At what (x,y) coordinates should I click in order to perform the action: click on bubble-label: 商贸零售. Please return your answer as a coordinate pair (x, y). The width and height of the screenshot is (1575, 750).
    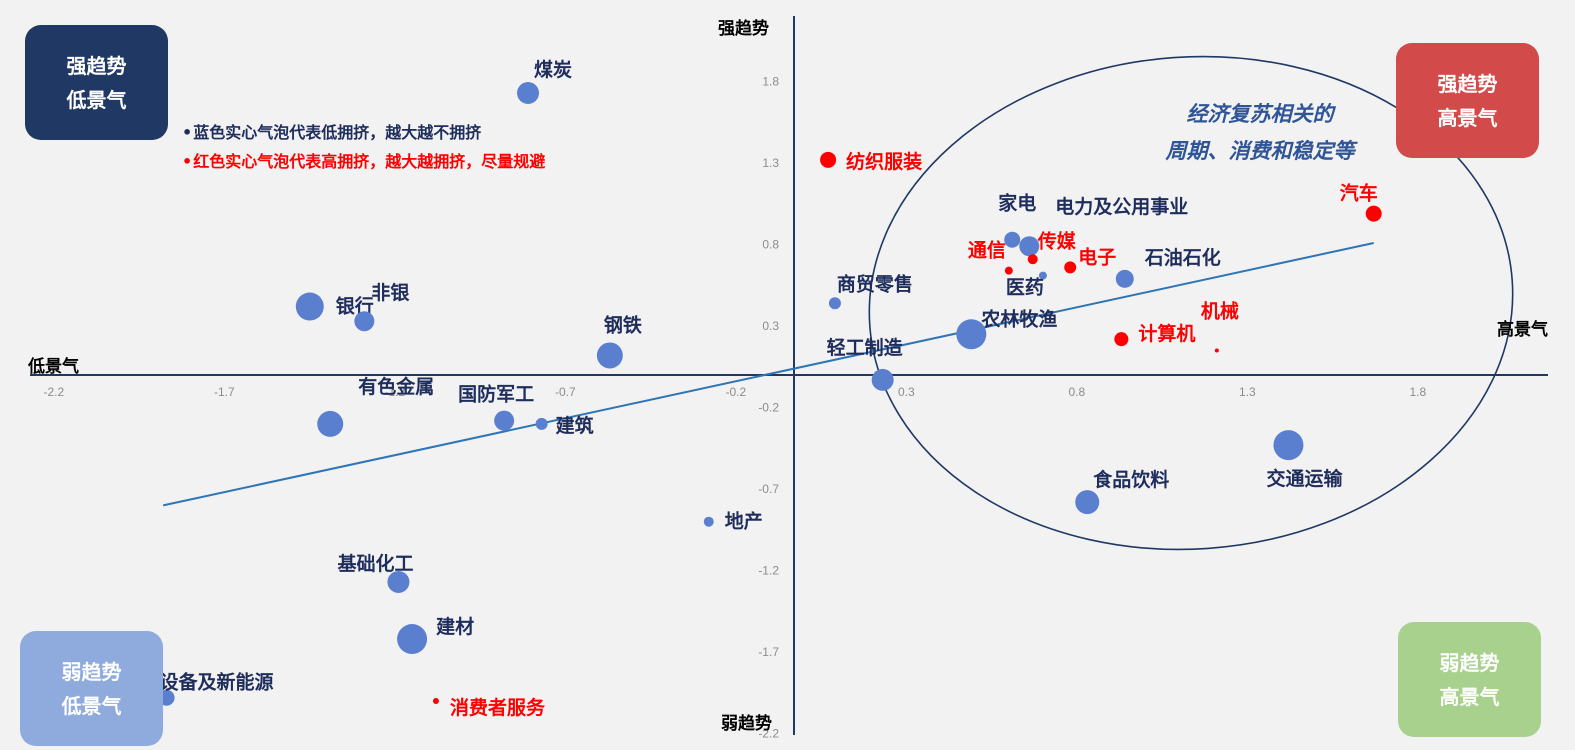
    Looking at the image, I should click on (875, 283).